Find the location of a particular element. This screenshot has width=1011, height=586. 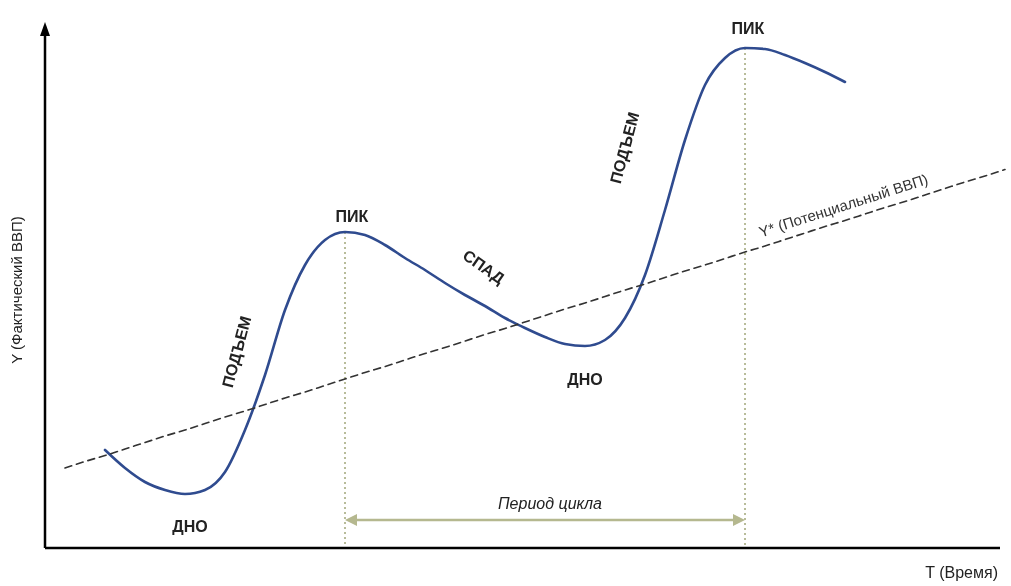

y-axis-title: Y (Фактический ВВП) is located at coordinates (16, 290).